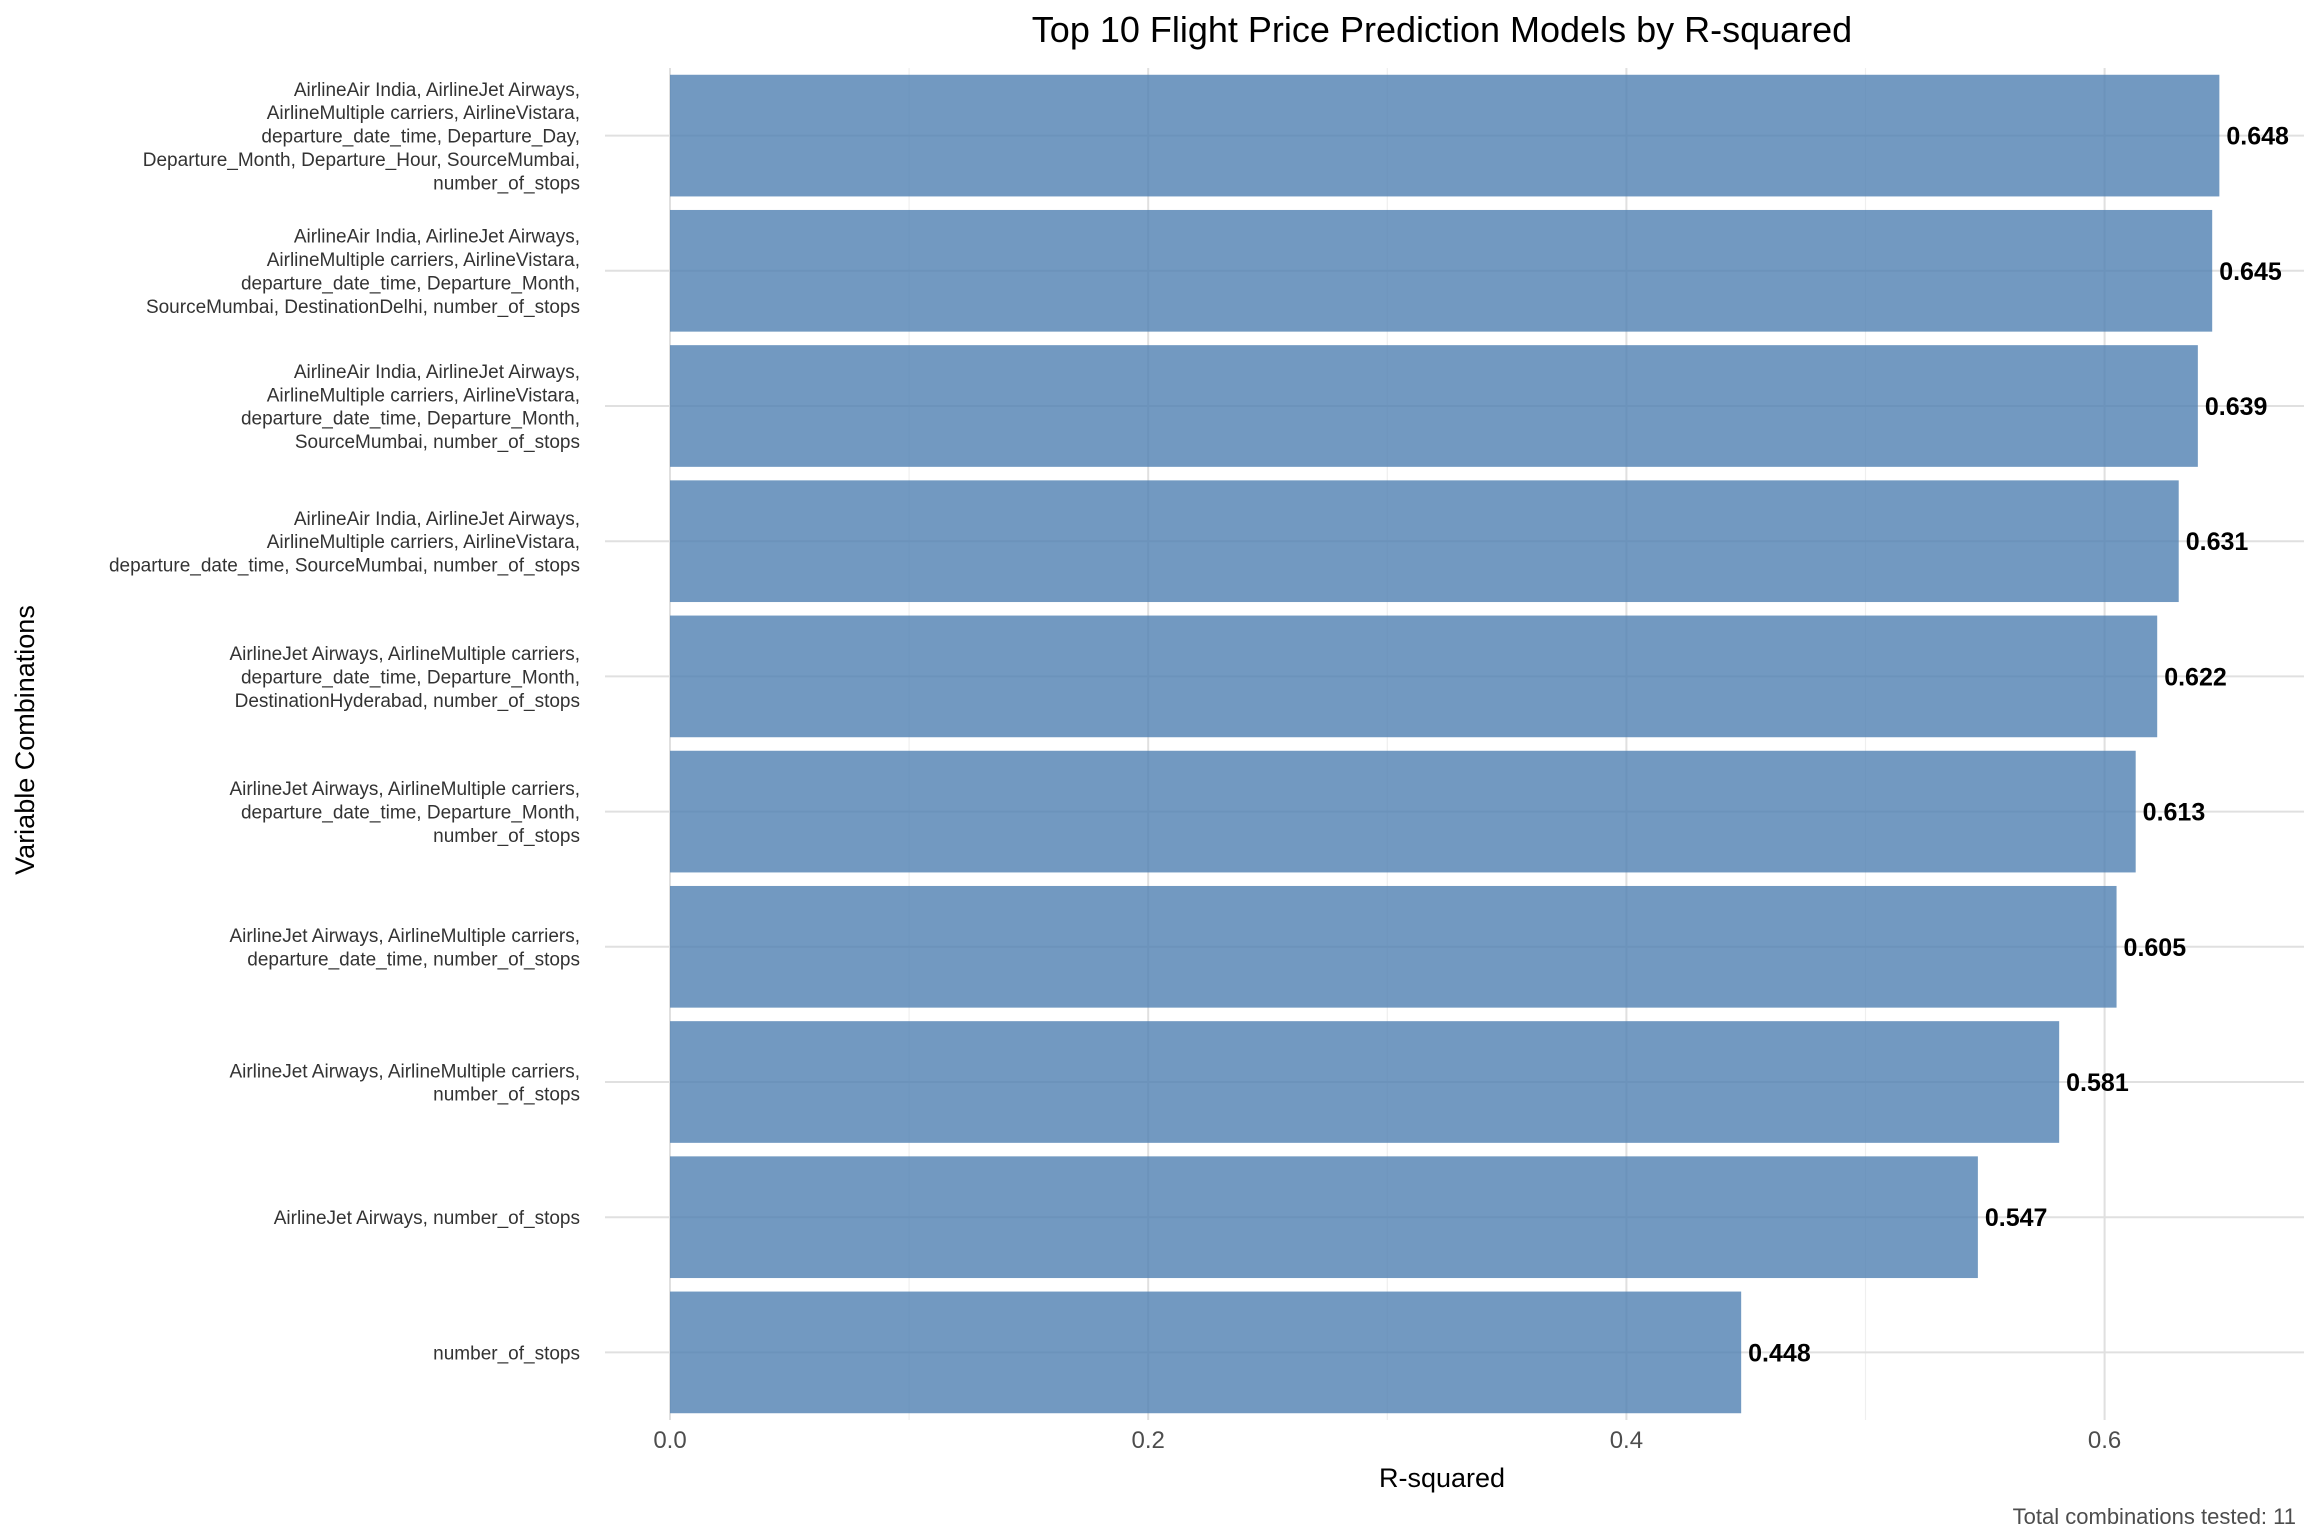 This screenshot has height=1536, width=2304. What do you see at coordinates (1779, 1353) in the screenshot?
I see `bar-value-label: 0.448` at bounding box center [1779, 1353].